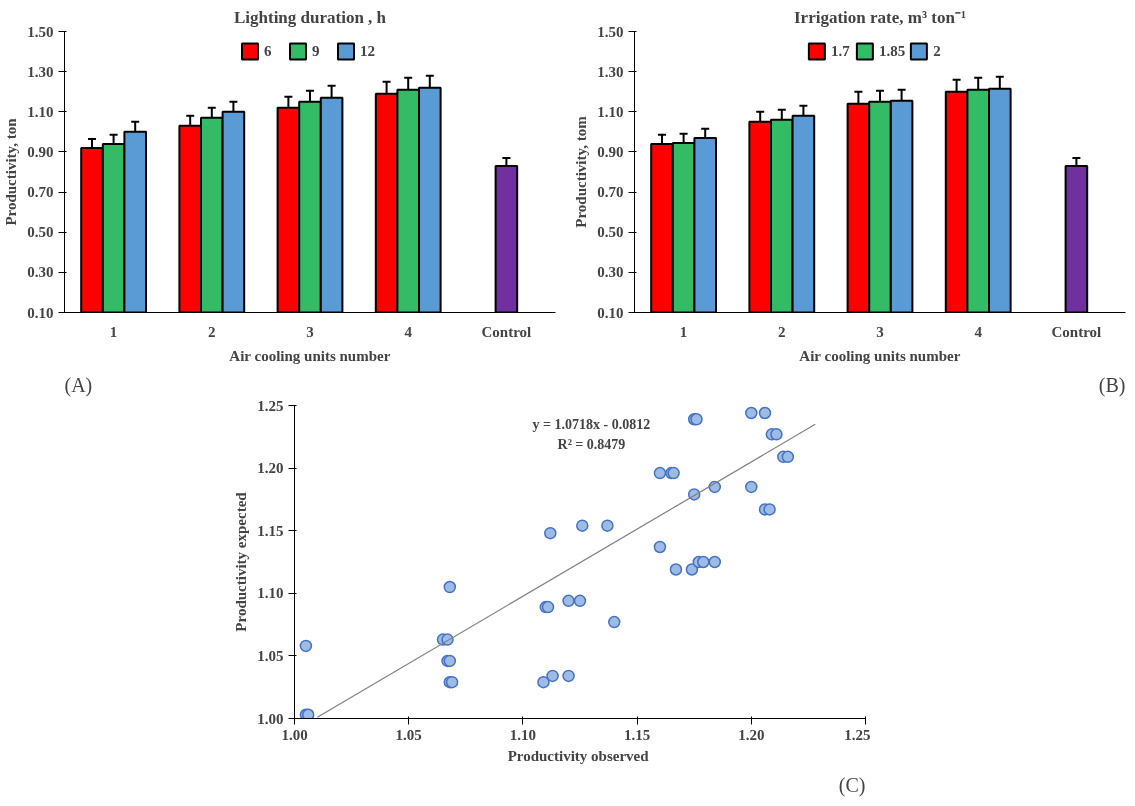 The height and width of the screenshot is (806, 1135). Describe the element at coordinates (591, 425) in the screenshot. I see `annotation: y = 1.0718x - 0.0812` at that location.